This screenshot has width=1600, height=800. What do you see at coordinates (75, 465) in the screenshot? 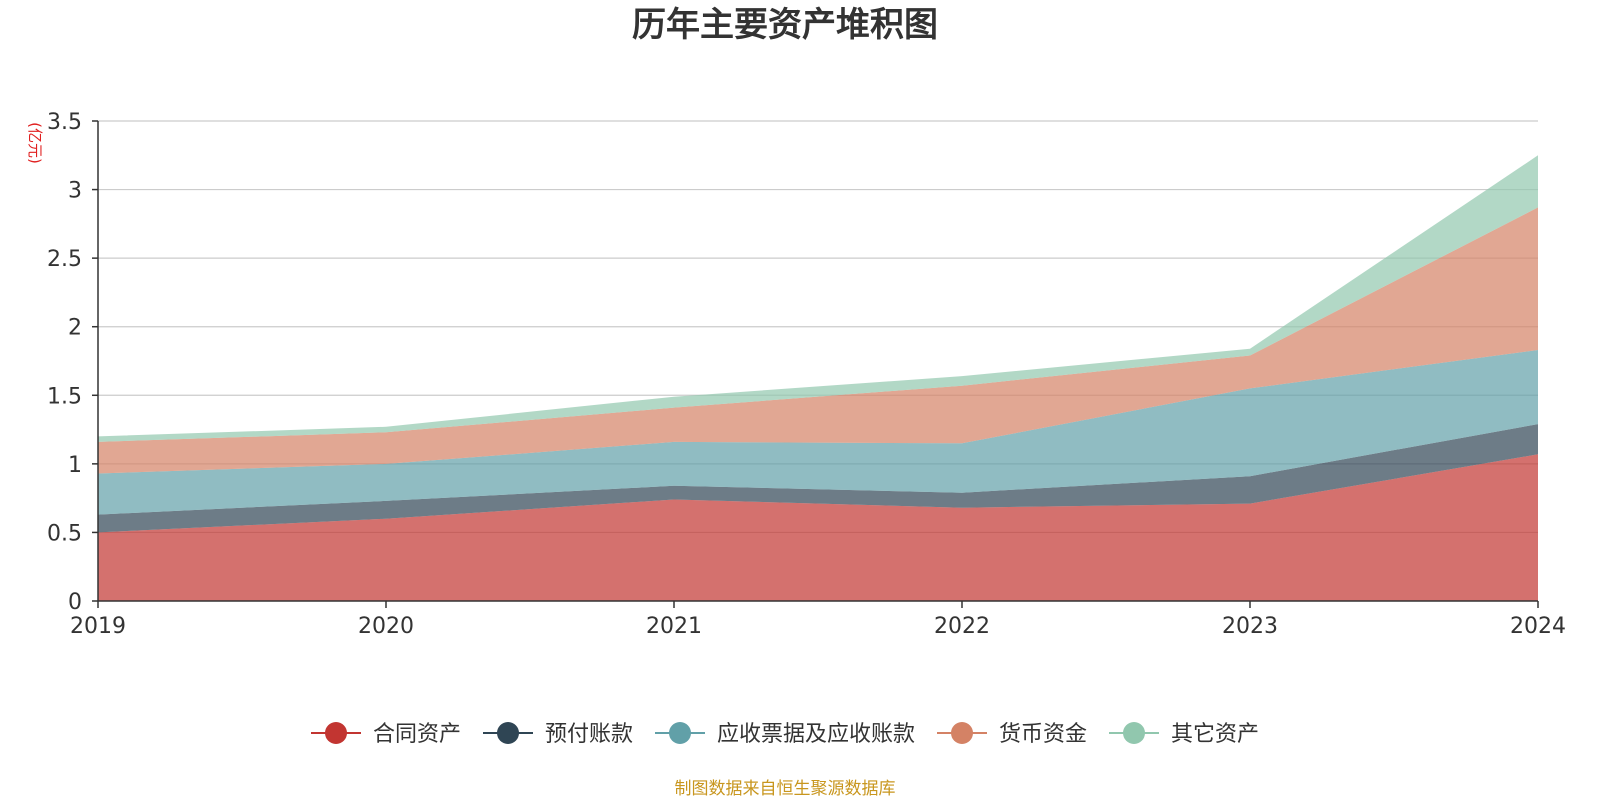
I see `y-tick-label: 1` at bounding box center [75, 465].